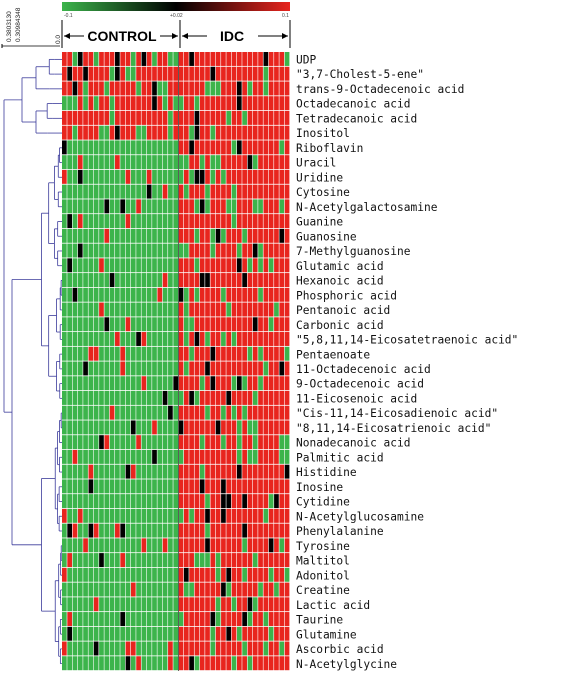  What do you see at coordinates (319, 177) in the screenshot?
I see `row-label: Uridine` at bounding box center [319, 177].